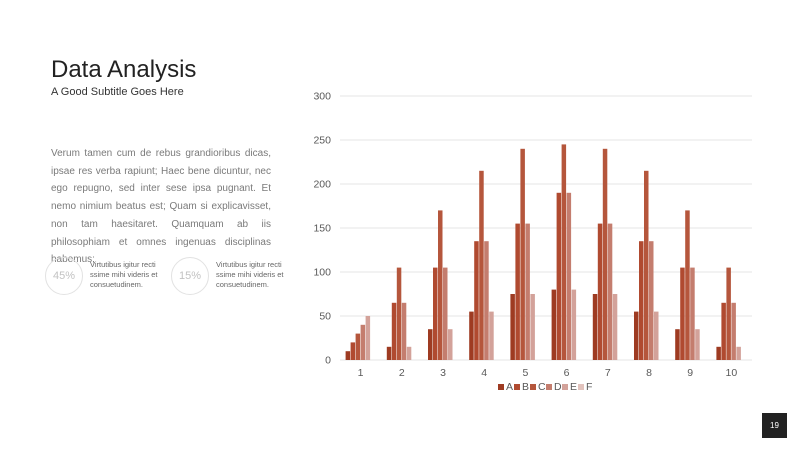 The width and height of the screenshot is (800, 450). Describe the element at coordinates (322, 97) in the screenshot. I see `y-tick-label: 300` at that location.